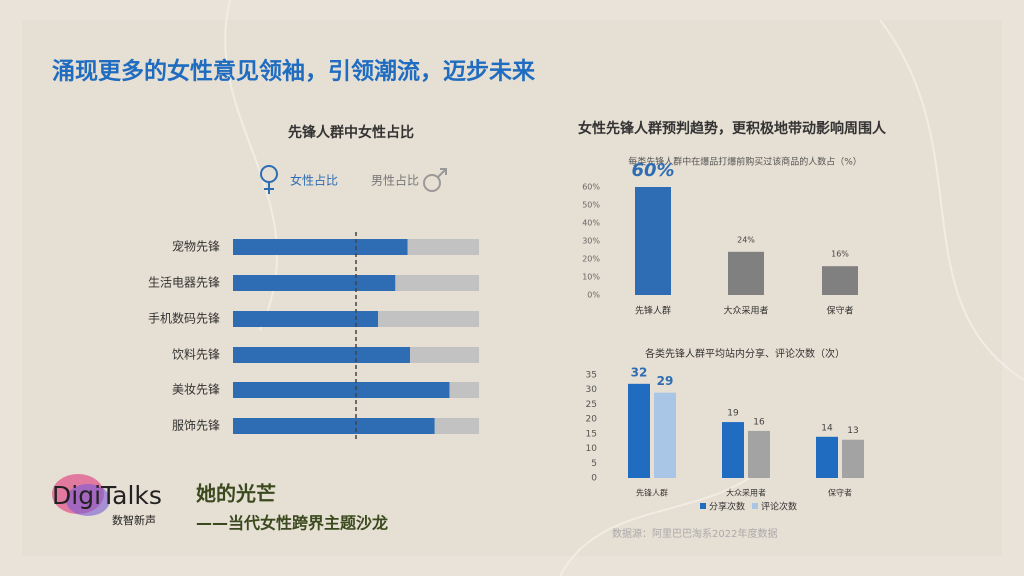 This screenshot has width=1024, height=576. I want to click on value-label: 16, so click(759, 422).